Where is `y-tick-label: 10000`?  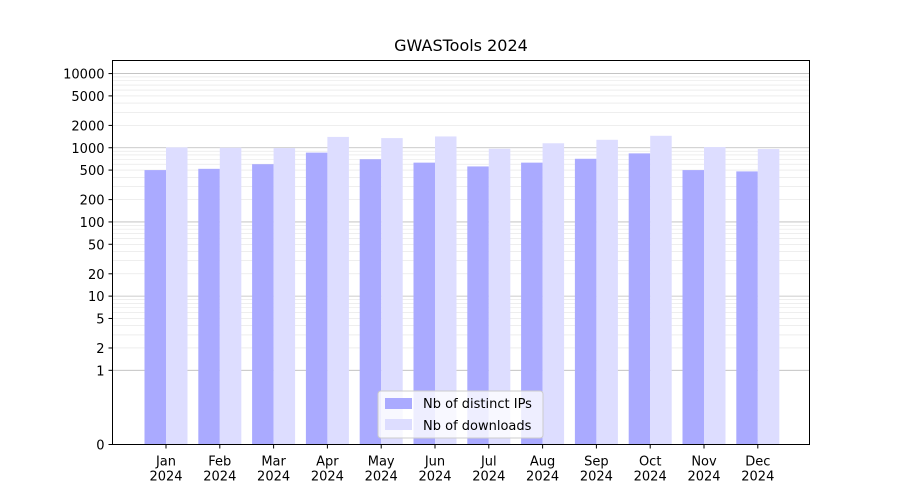
y-tick-label: 10000 is located at coordinates (83, 75).